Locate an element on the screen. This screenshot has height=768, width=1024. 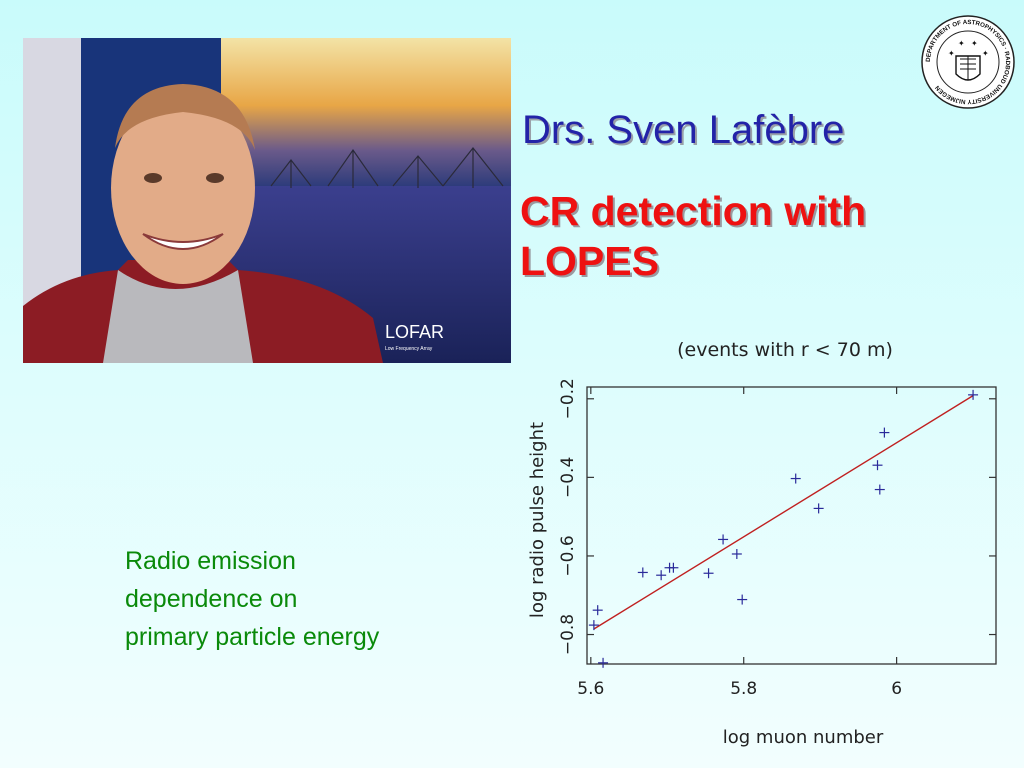
plot-frame is located at coordinates (791, 525).